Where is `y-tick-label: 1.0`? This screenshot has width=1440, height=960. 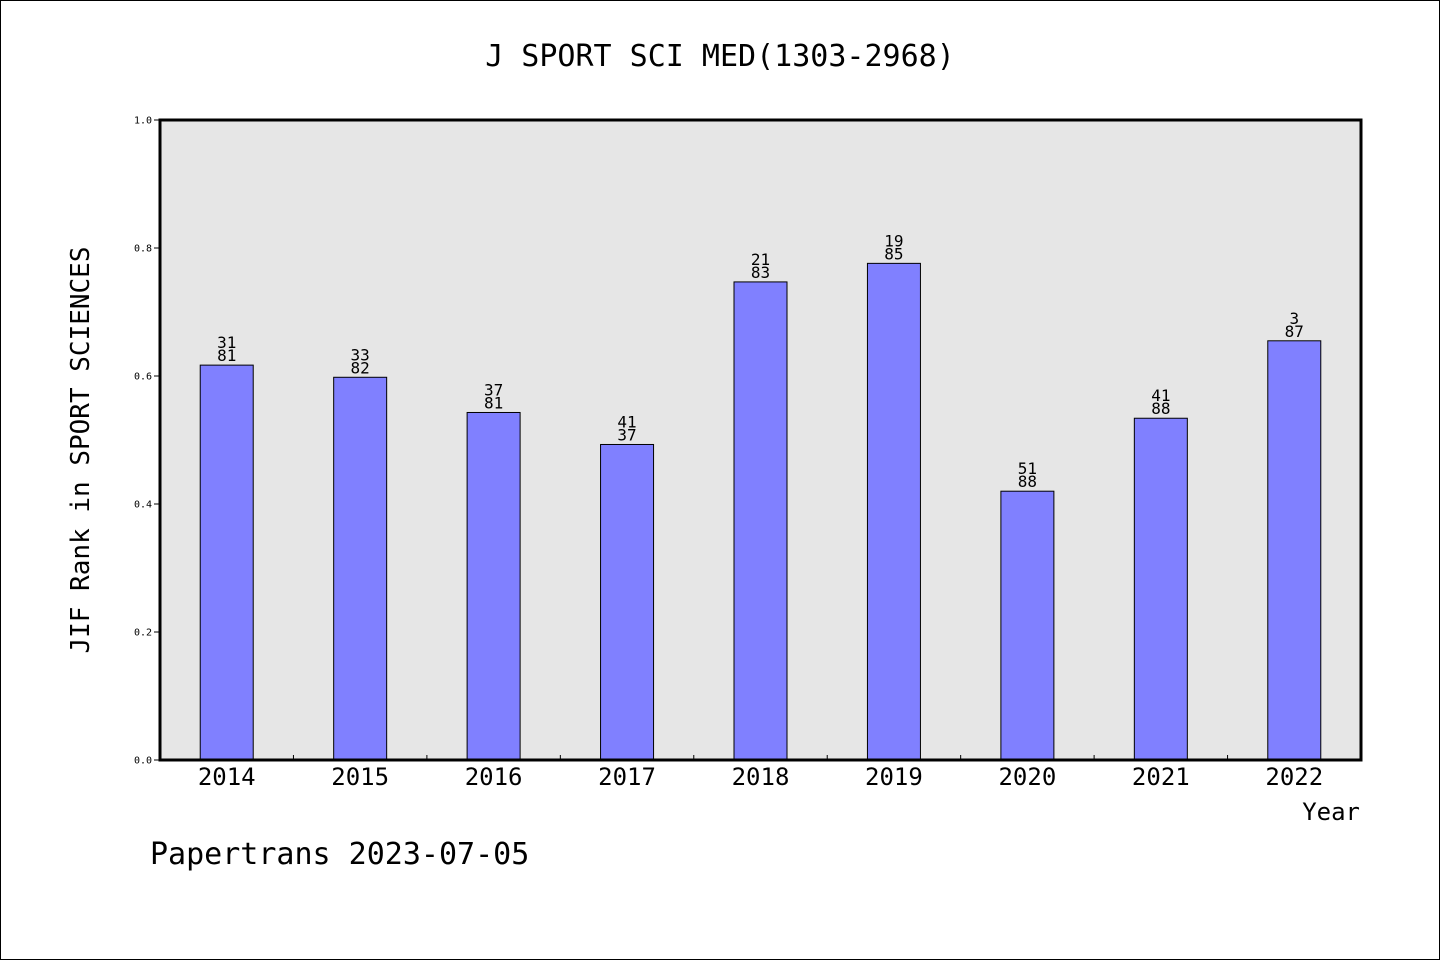 y-tick-label: 1.0 is located at coordinates (143, 121).